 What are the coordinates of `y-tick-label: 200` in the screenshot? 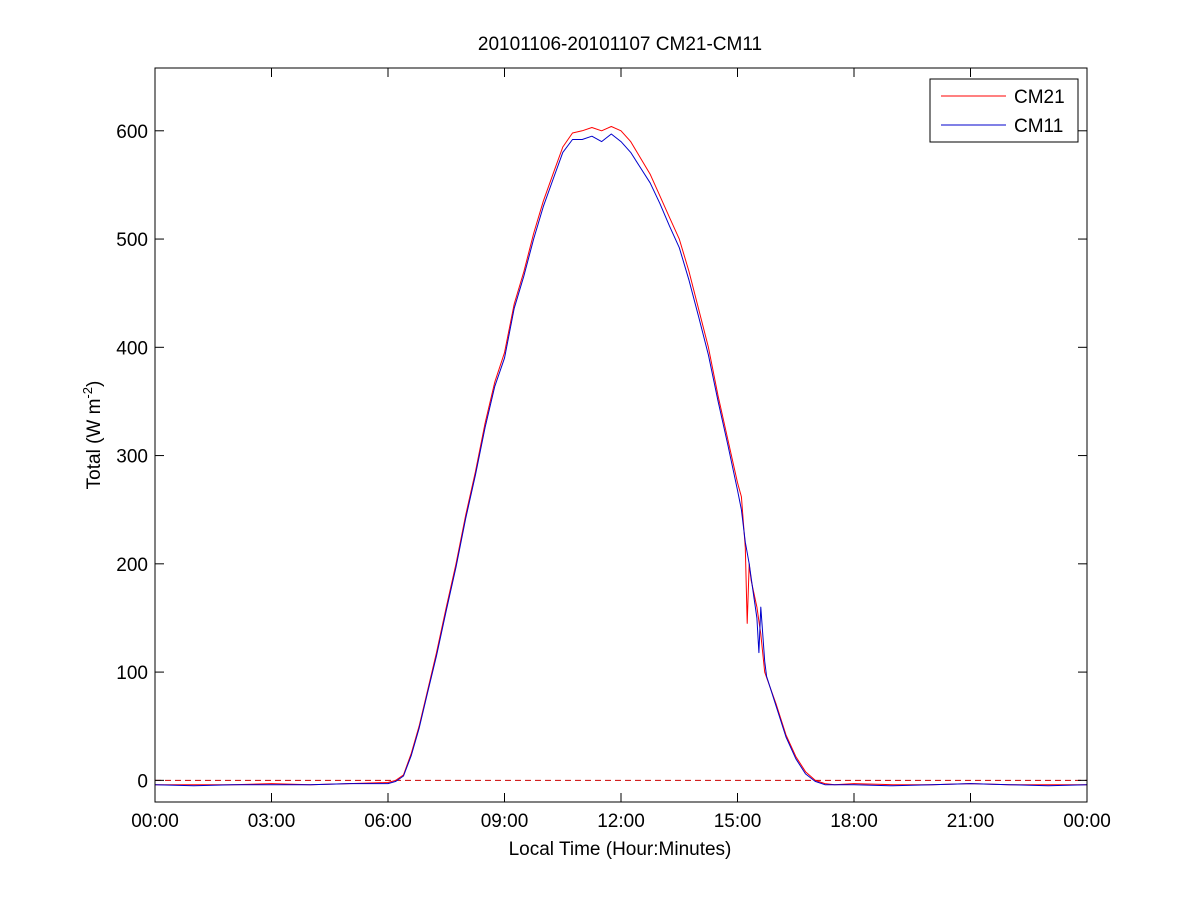 It's located at (132, 565).